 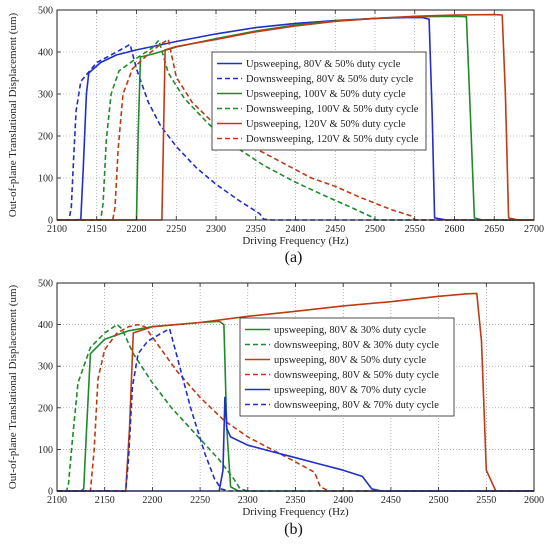 I want to click on legend-label-6: downsweeping, 80V & 70% duty cycle, so click(x=356, y=405).